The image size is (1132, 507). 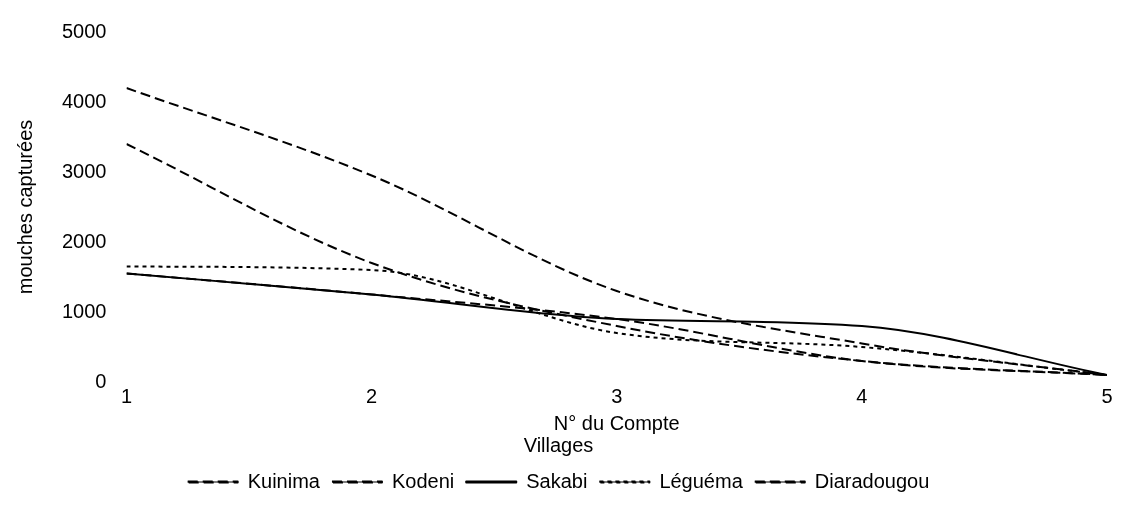 I want to click on legend-label: Sakabi, so click(x=557, y=480).